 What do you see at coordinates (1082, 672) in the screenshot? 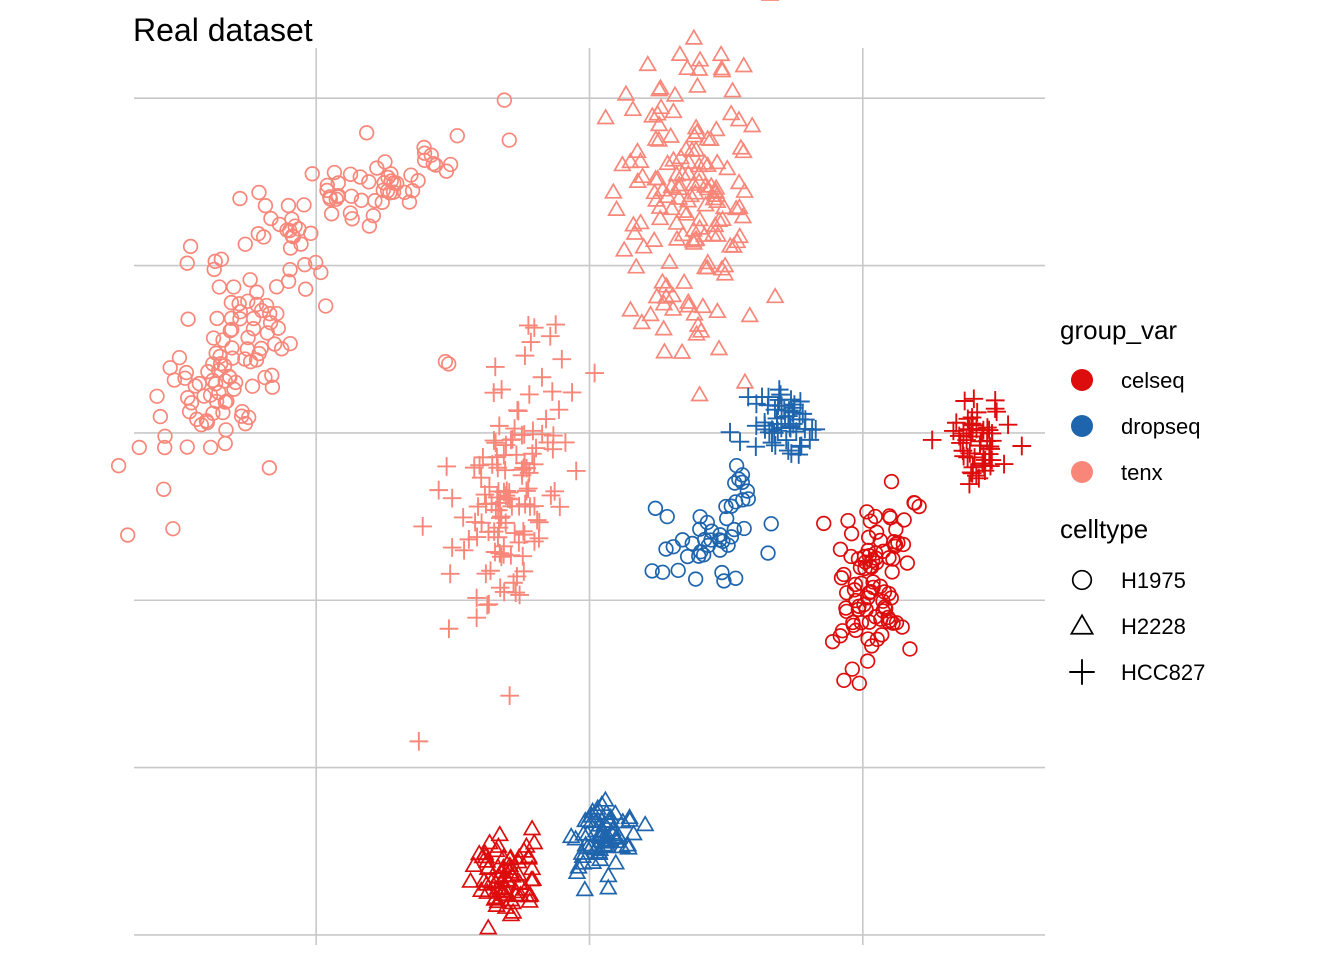
I see `legend-key-hcc827` at bounding box center [1082, 672].